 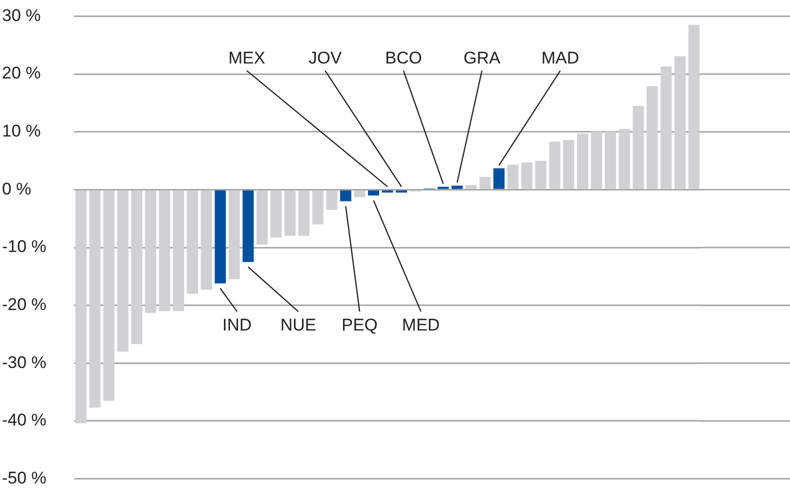 I want to click on data-label: GRA, so click(x=482, y=58).